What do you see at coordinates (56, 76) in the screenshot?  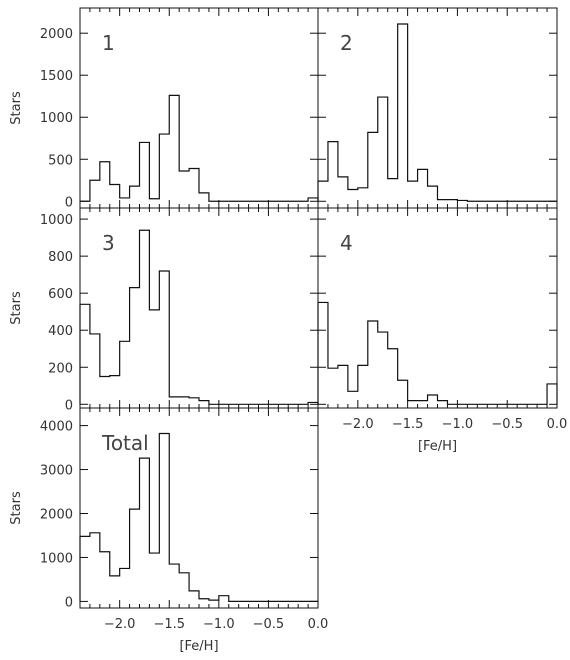 I see `y-tick-label: 1500` at bounding box center [56, 76].